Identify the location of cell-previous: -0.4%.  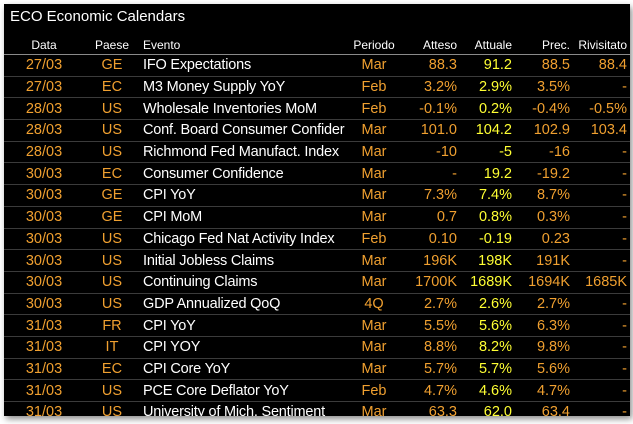
(544, 109).